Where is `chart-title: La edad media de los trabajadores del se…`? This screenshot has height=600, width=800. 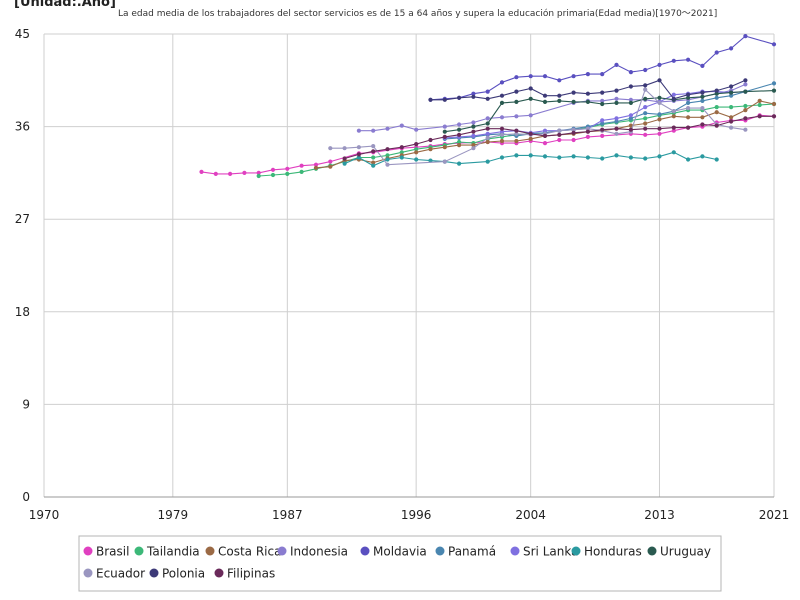
chart-title: La edad media de los trabajadores del se… is located at coordinates (417, 13).